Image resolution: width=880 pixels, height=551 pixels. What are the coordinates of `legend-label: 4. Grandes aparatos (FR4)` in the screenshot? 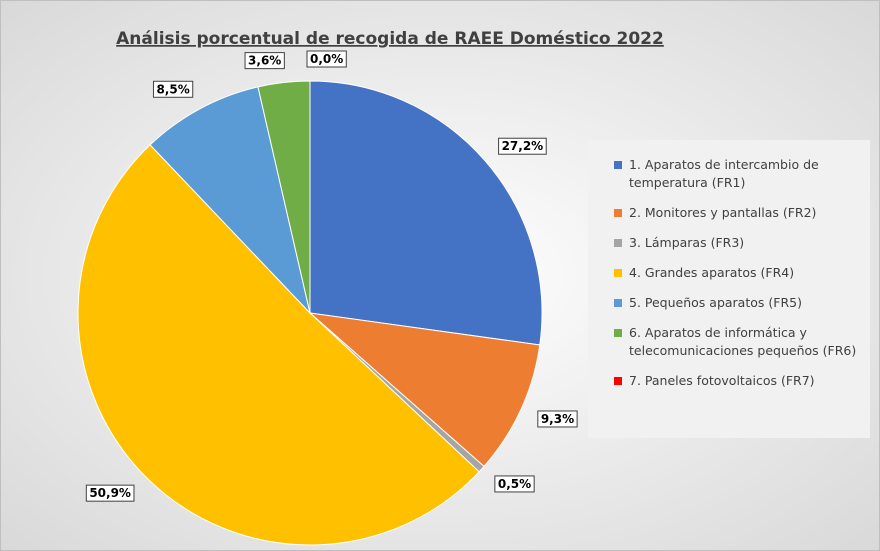 It's located at (712, 272).